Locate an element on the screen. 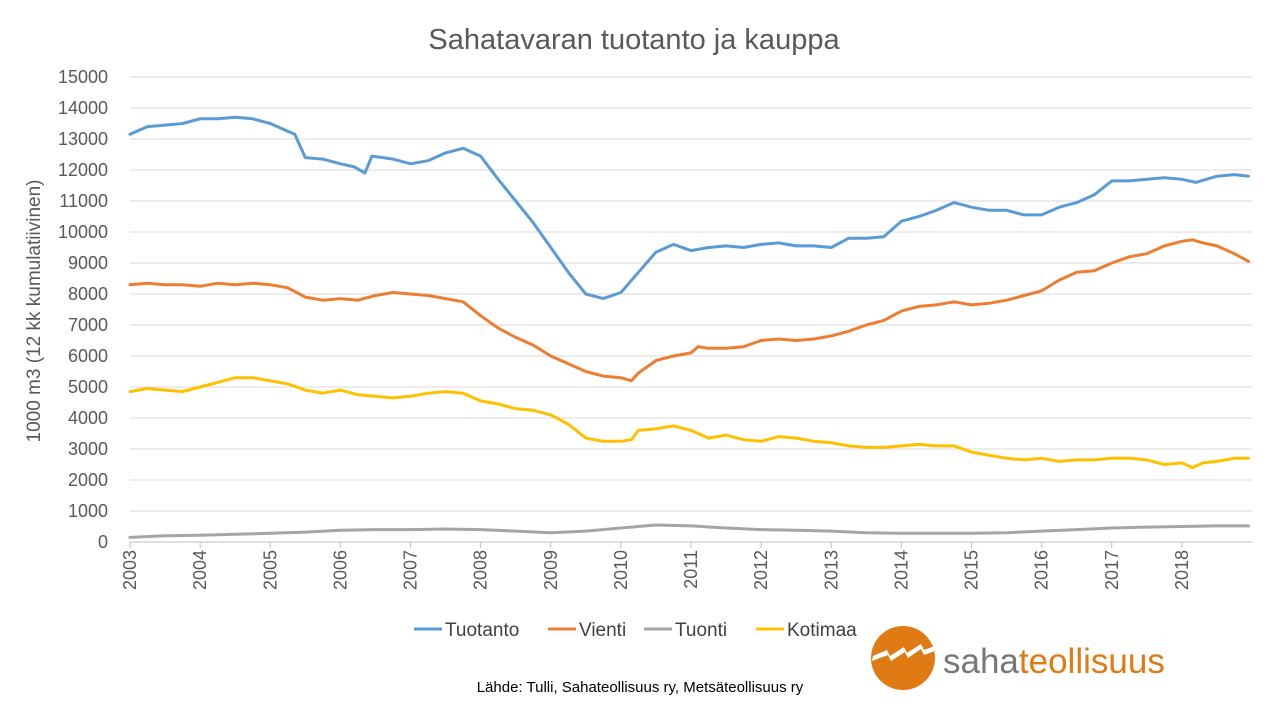  y-tick-label: 10000 is located at coordinates (83, 232).